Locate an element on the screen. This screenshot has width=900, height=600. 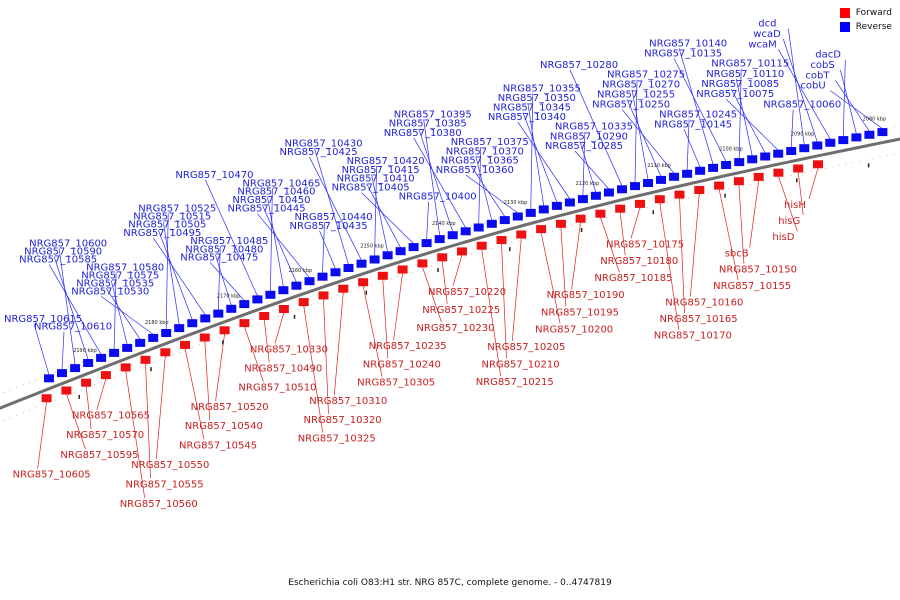
reverse-gene-label: NRG857_10480 is located at coordinates (224, 249).